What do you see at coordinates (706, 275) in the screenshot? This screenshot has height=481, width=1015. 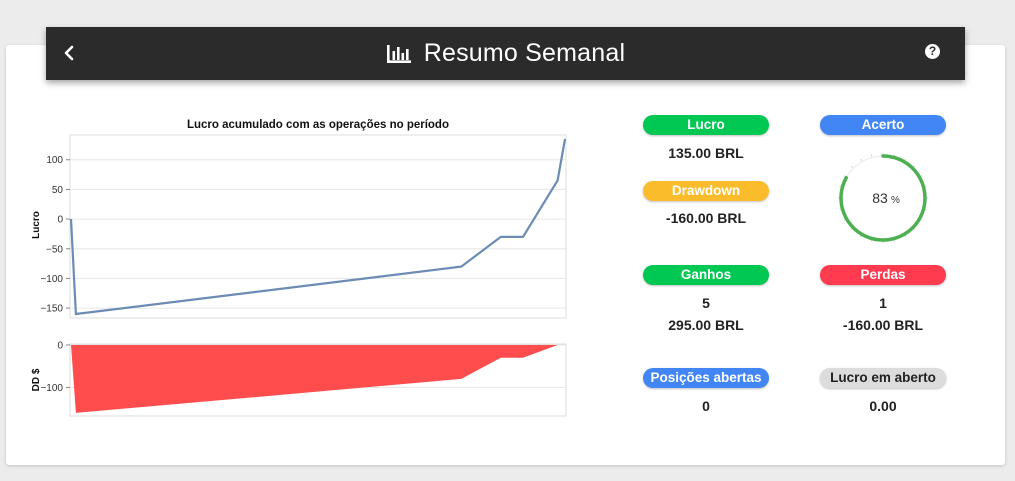 I see `ganhos-badge: Ganhos` at bounding box center [706, 275].